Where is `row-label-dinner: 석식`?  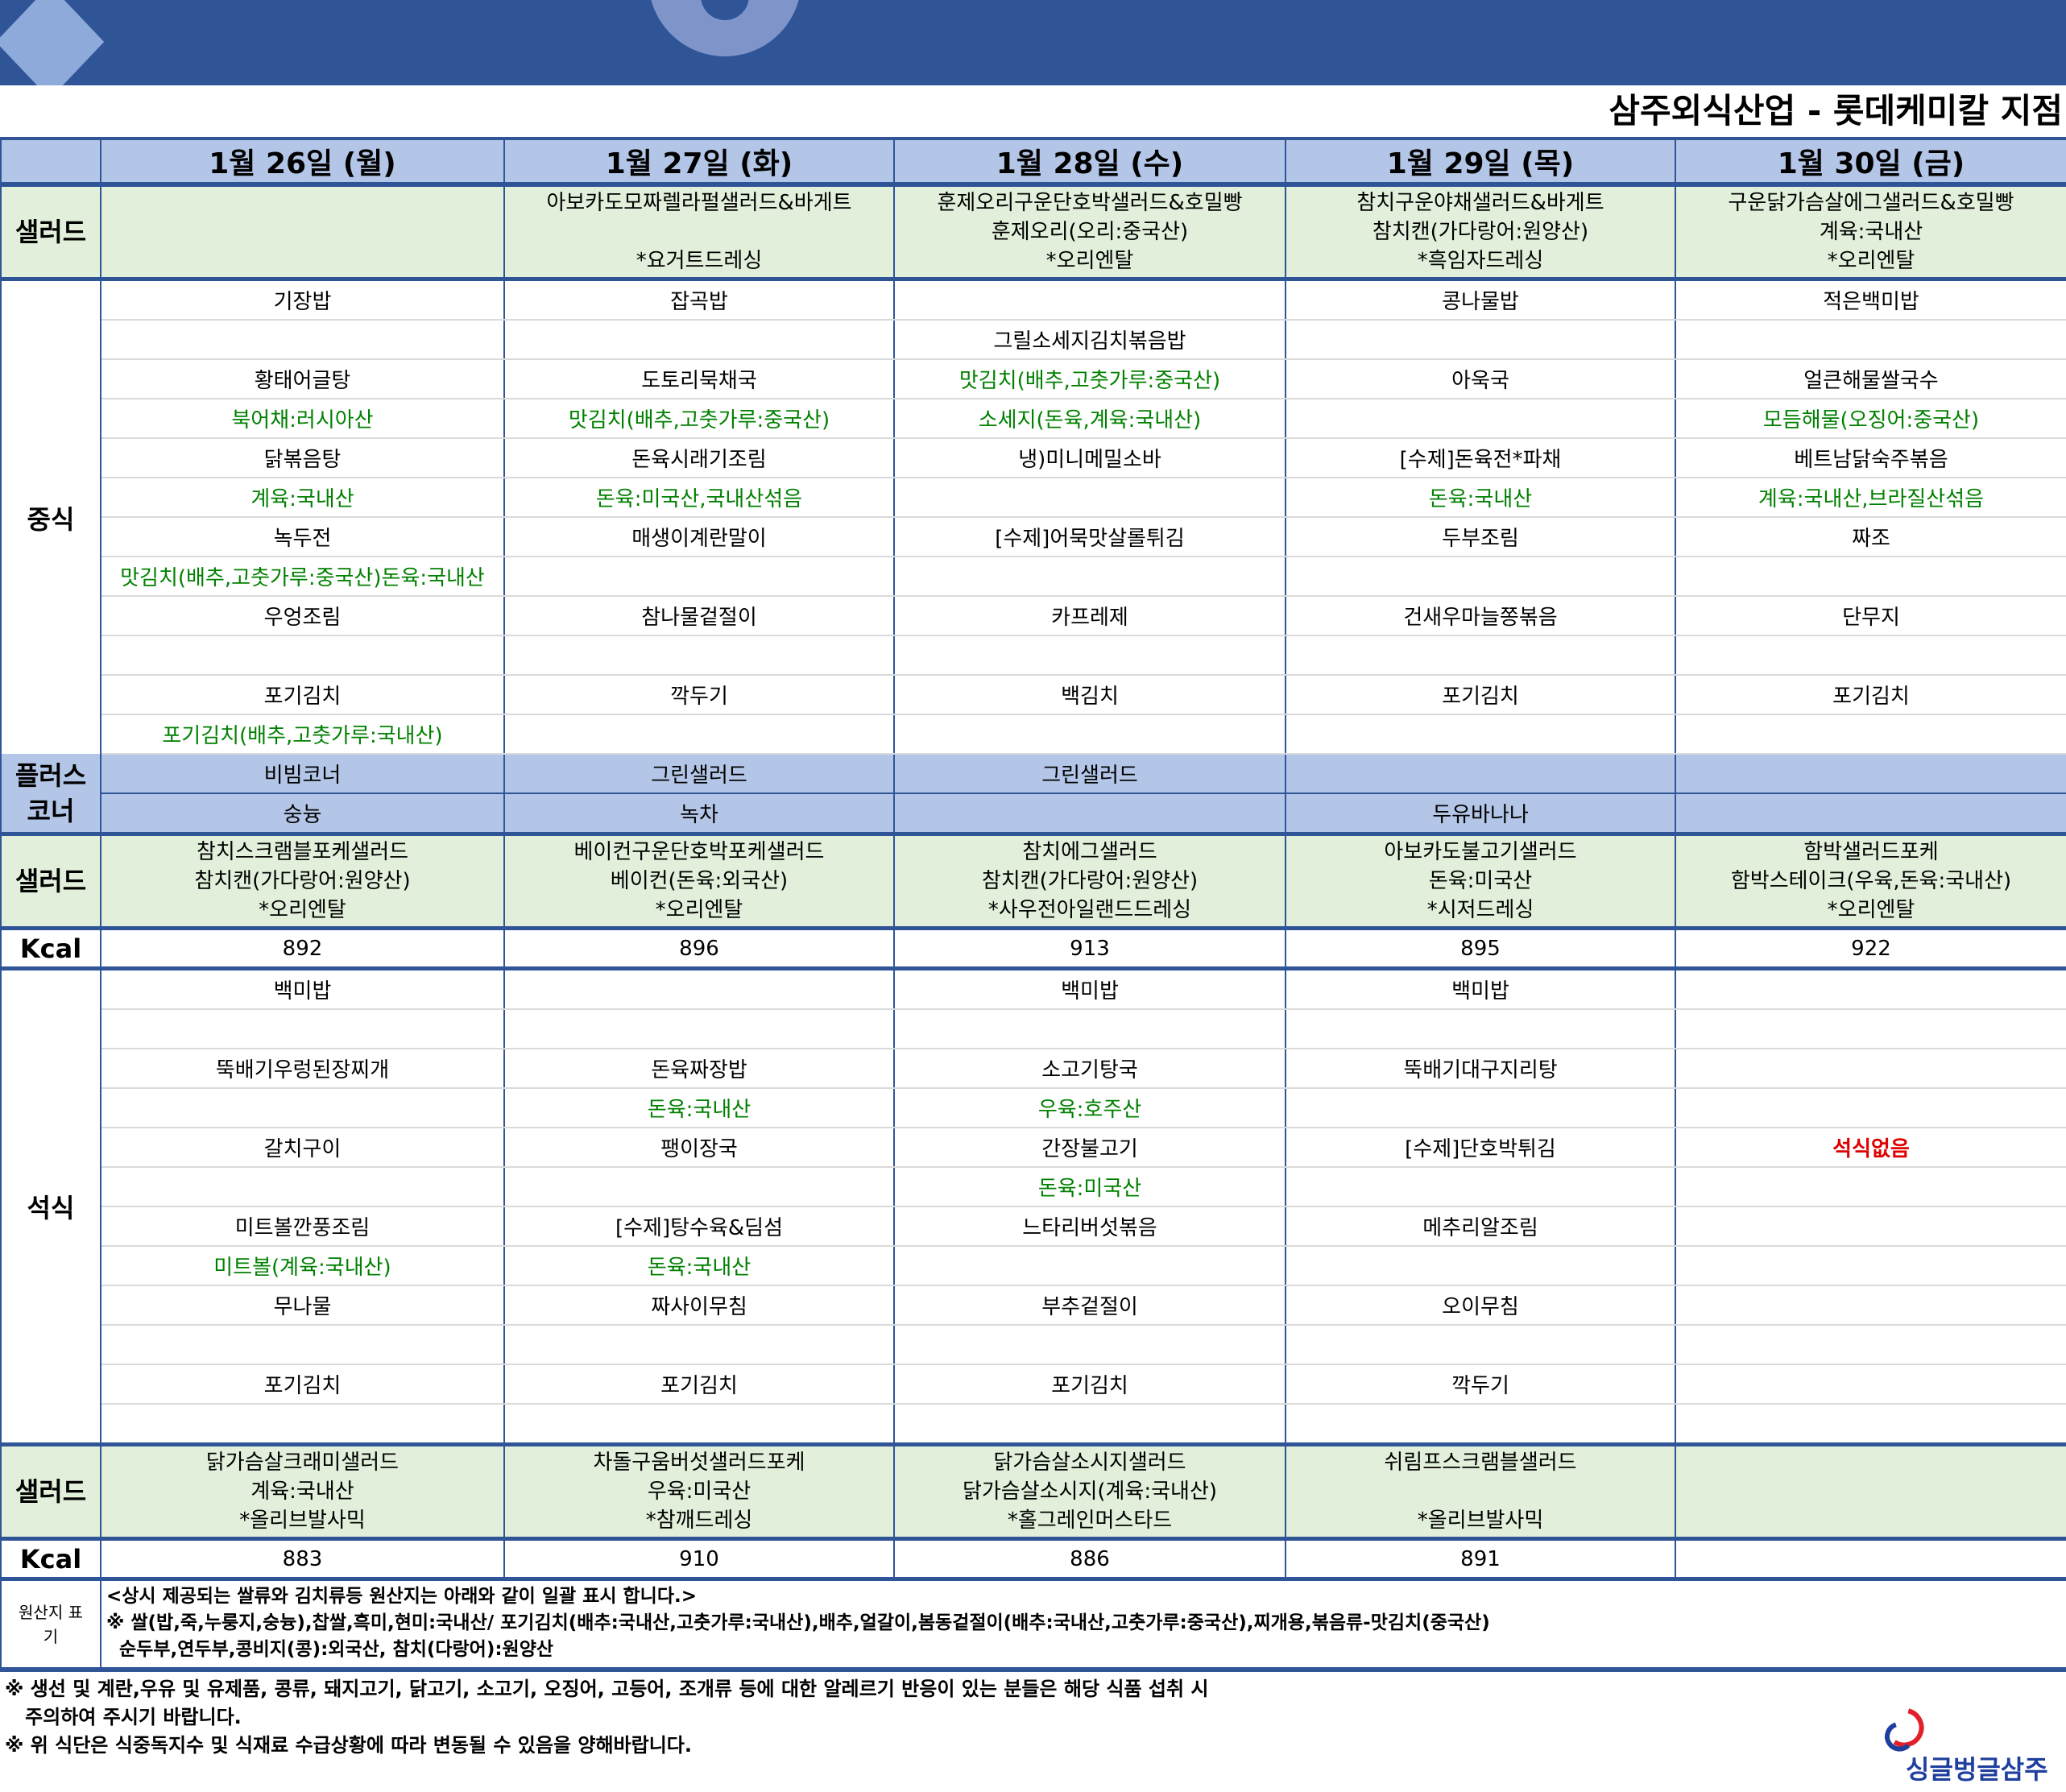 row-label-dinner: 석식 is located at coordinates (50, 1206).